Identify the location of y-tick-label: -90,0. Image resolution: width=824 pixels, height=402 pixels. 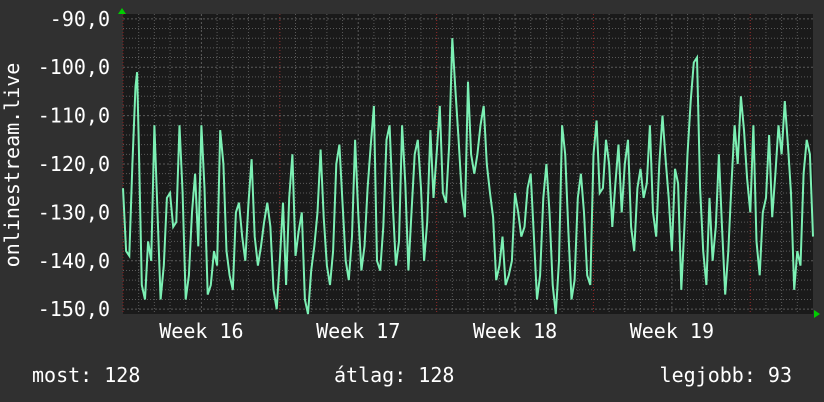
(80, 19).